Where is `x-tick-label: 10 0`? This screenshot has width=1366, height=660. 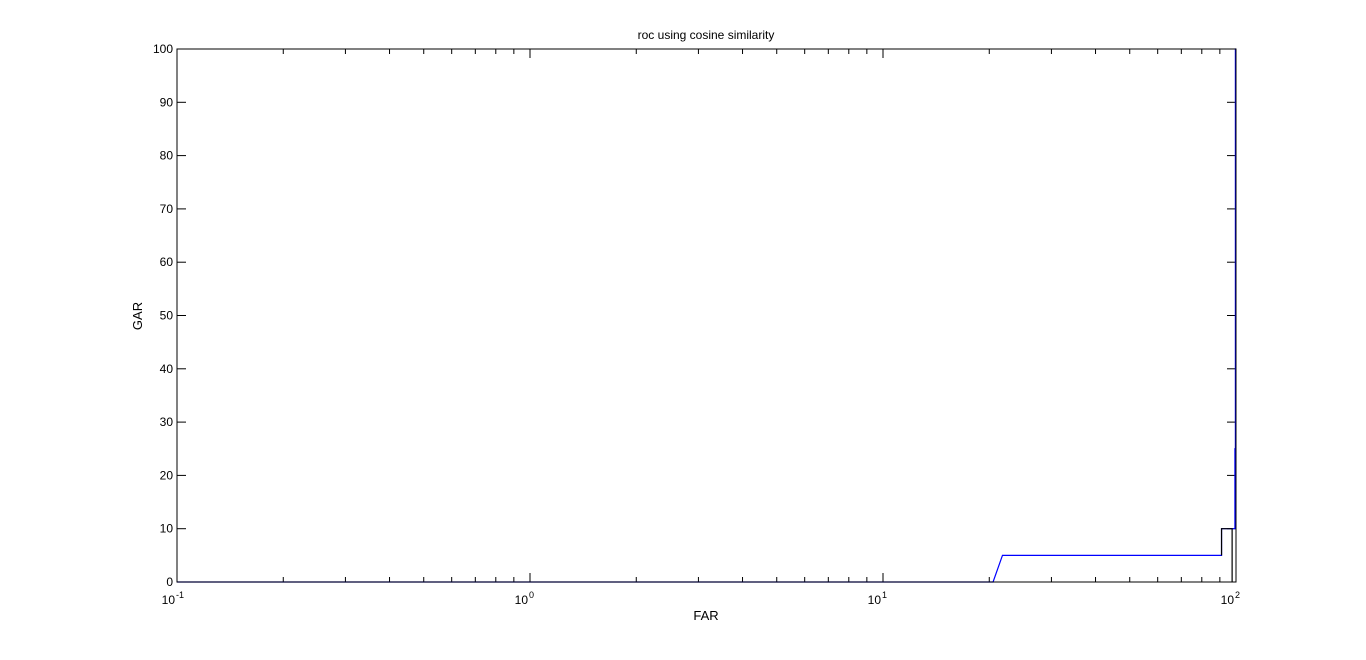 x-tick-label: 10 0 is located at coordinates (524, 598).